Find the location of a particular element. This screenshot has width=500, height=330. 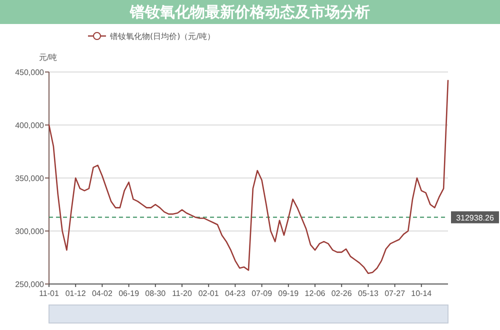

chart-title: 镨钕氧化物最新价格动态及市场分析 is located at coordinates (249, 12).